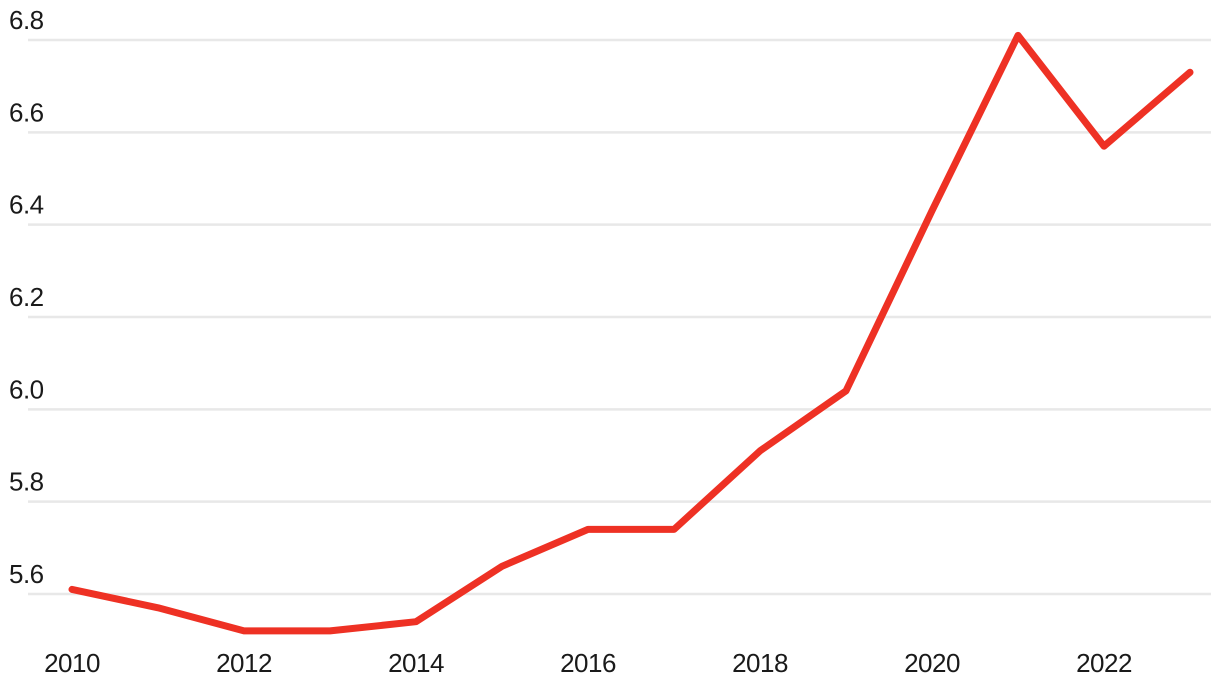  I want to click on y-tick-label: 6.6, so click(26, 112).